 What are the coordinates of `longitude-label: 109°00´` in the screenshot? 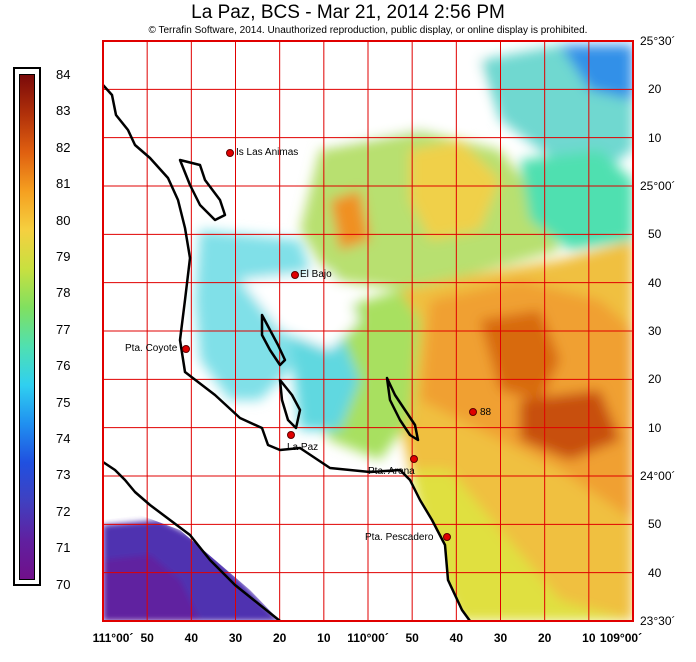 It's located at (621, 638).